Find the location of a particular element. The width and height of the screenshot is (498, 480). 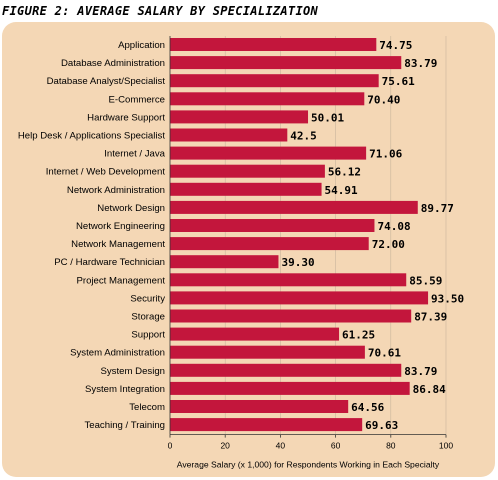

value-label: 72.00 is located at coordinates (388, 244).